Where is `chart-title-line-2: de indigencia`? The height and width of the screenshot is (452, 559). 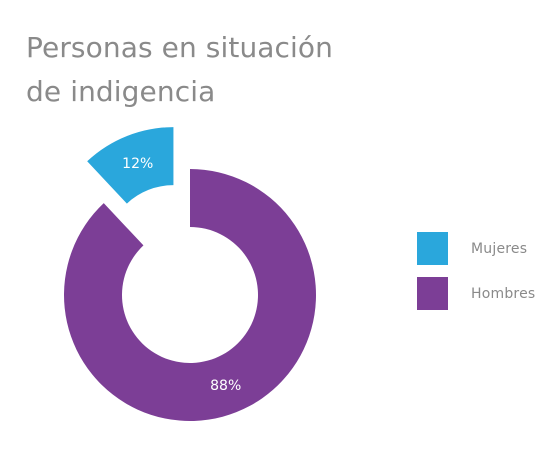 chart-title-line-2: de indigencia is located at coordinates (121, 91).